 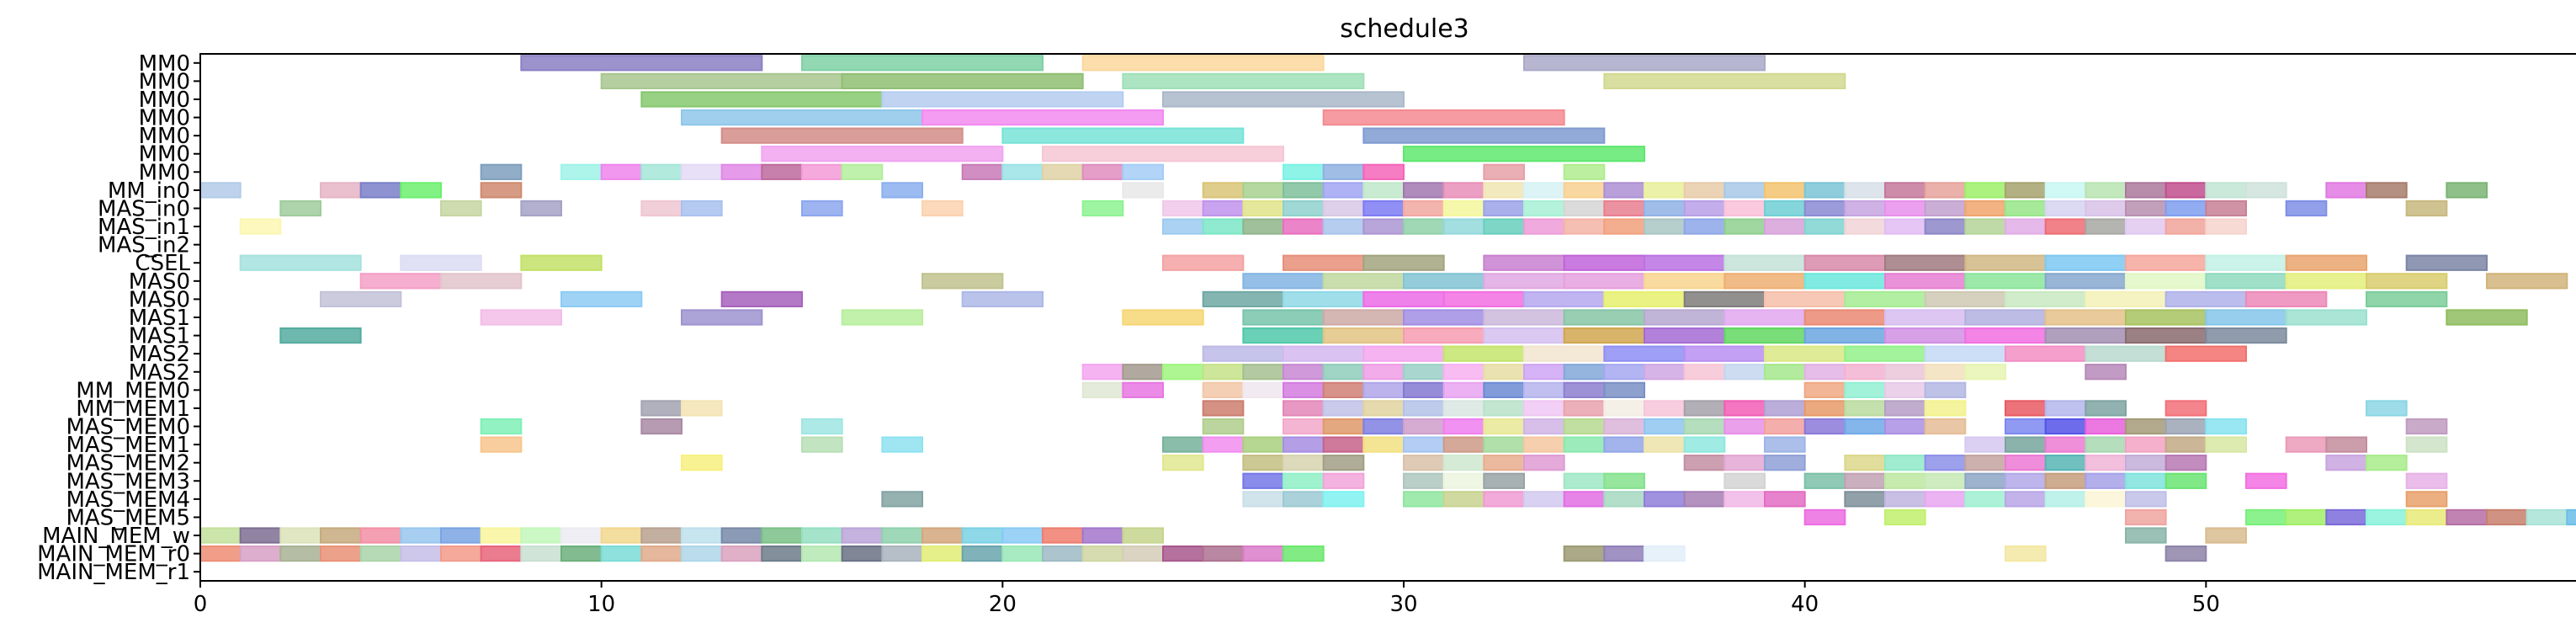 I want to click on row-label: MAIN_MEM_r0, so click(x=114, y=554).